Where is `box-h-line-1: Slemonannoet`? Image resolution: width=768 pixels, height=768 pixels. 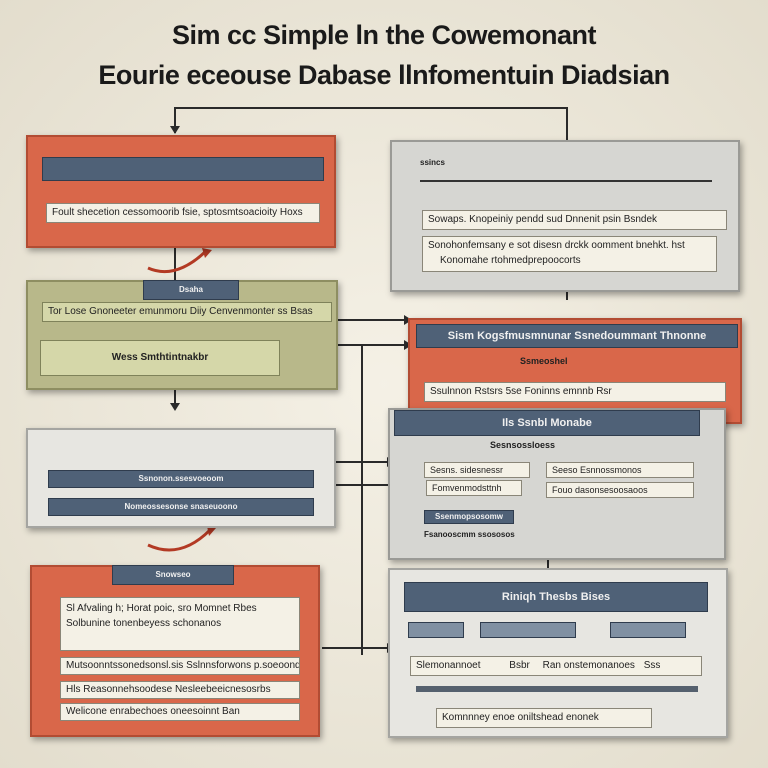
box-h-line-1: Slemonannoet is located at coordinates (448, 665).